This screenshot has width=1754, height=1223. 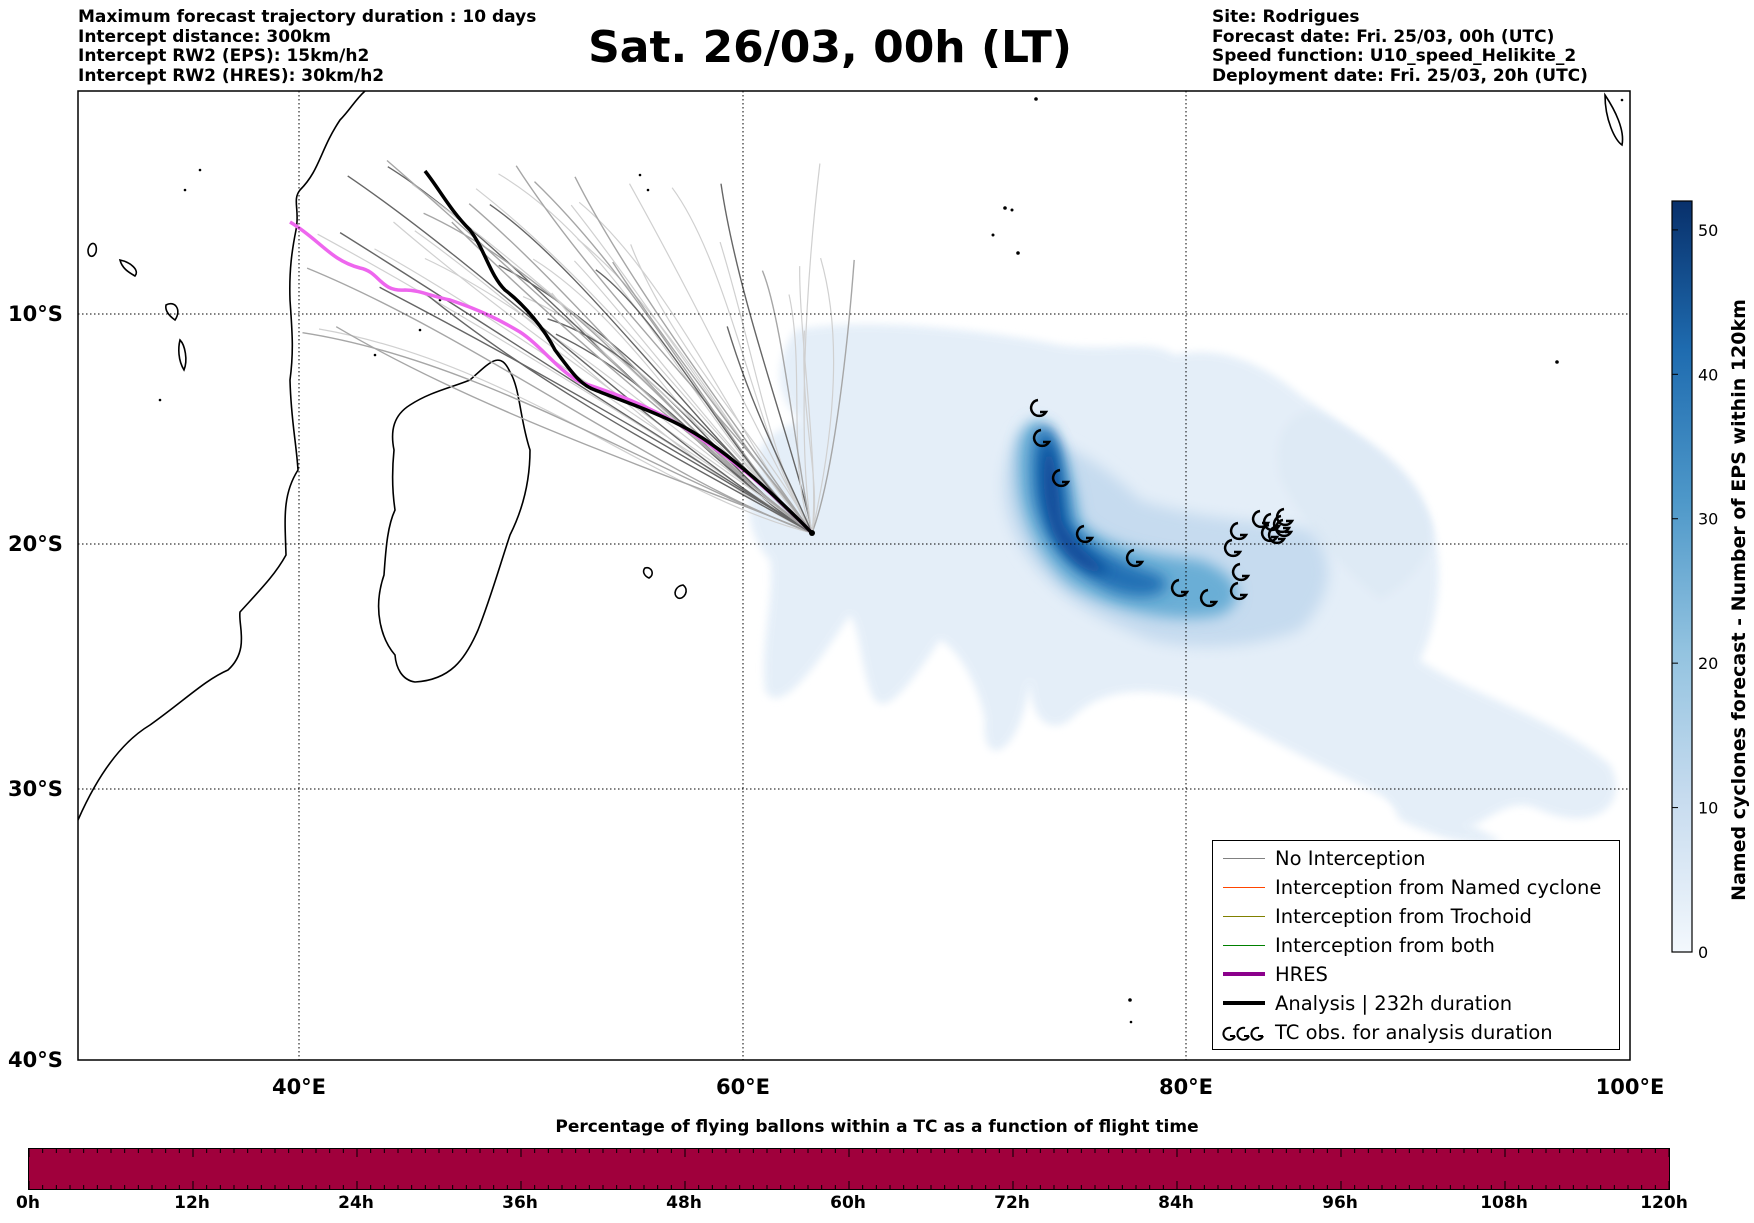 What do you see at coordinates (1394, 1003) in the screenshot?
I see `legend-label: Analysis | 232h duration` at bounding box center [1394, 1003].